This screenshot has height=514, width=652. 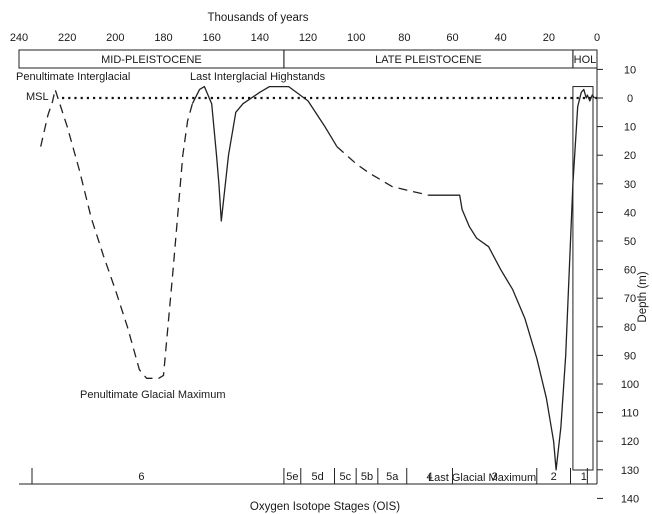 What do you see at coordinates (19, 38) in the screenshot?
I see `x-tick-label: 240` at bounding box center [19, 38].